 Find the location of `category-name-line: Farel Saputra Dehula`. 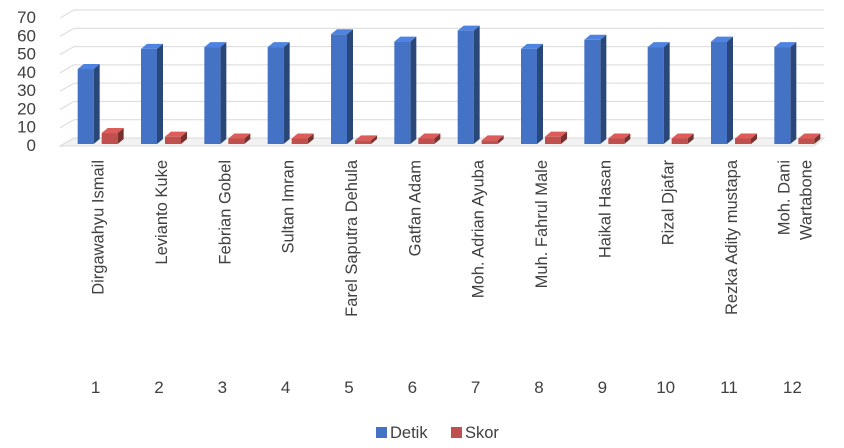

category-name-line: Farel Saputra Dehula is located at coordinates (352, 238).